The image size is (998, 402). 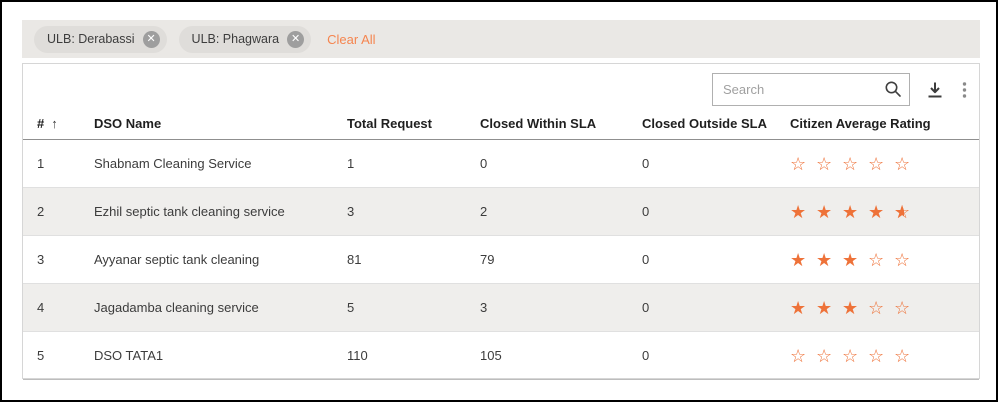 I want to click on cell-dso-name: Ezhil septic tank cleaning service, so click(x=189, y=211).